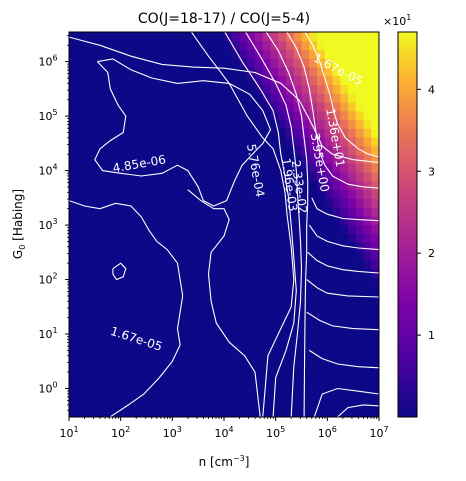 This screenshot has height=481, width=466. I want to click on x-tick-label: 10², so click(120, 432).